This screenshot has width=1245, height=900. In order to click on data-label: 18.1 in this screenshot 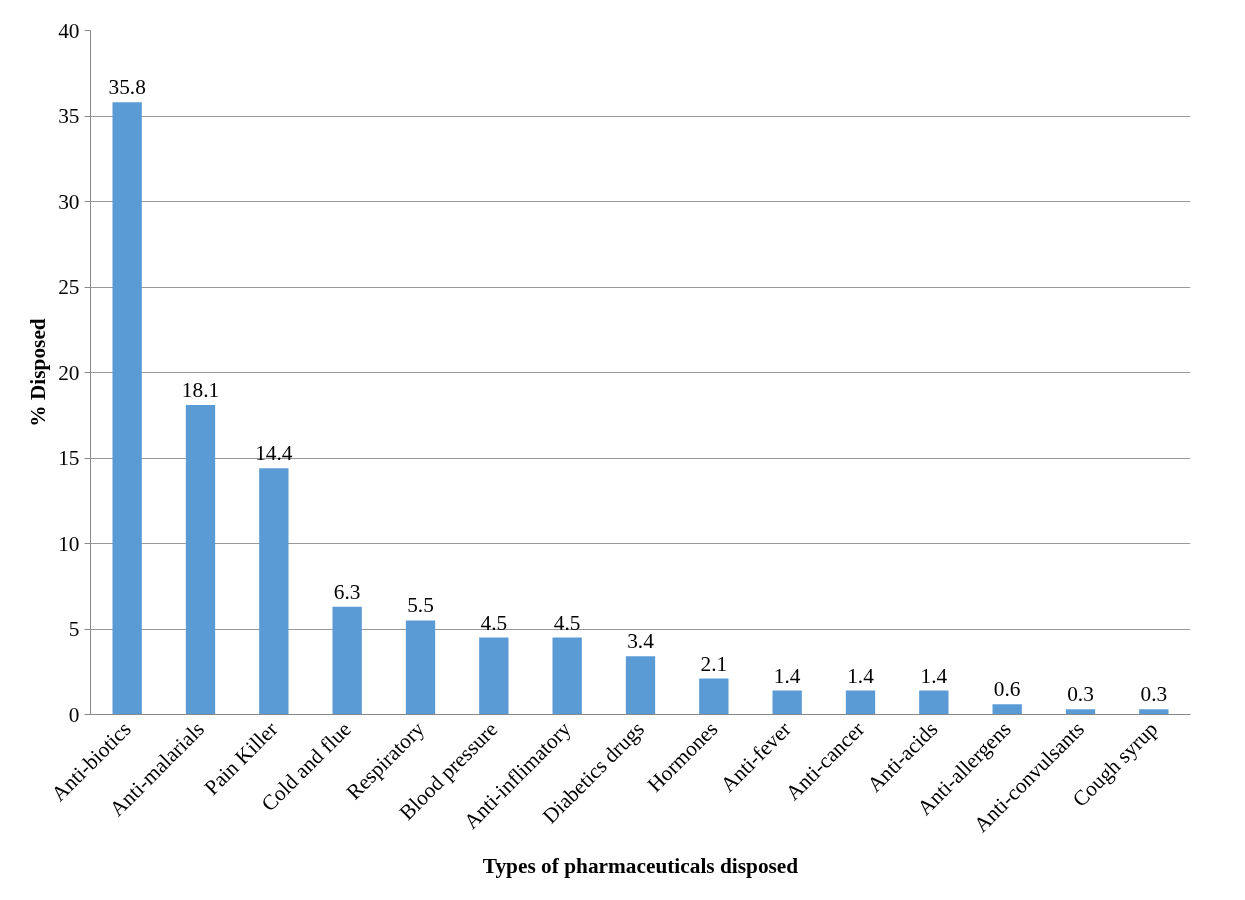, I will do `click(200, 389)`.